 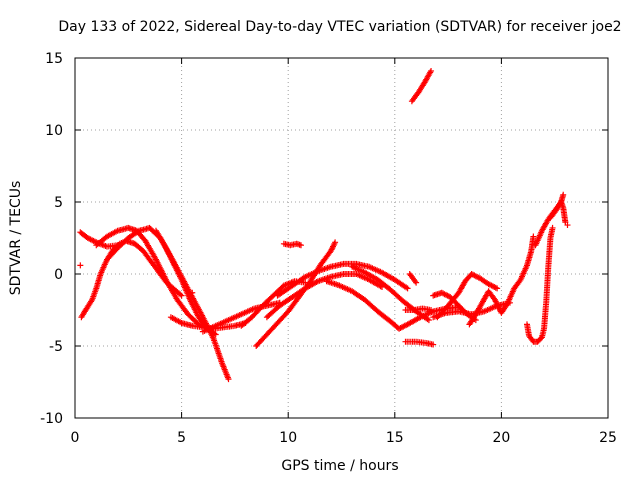 I want to click on x-tick-label: 5, so click(x=181, y=438).